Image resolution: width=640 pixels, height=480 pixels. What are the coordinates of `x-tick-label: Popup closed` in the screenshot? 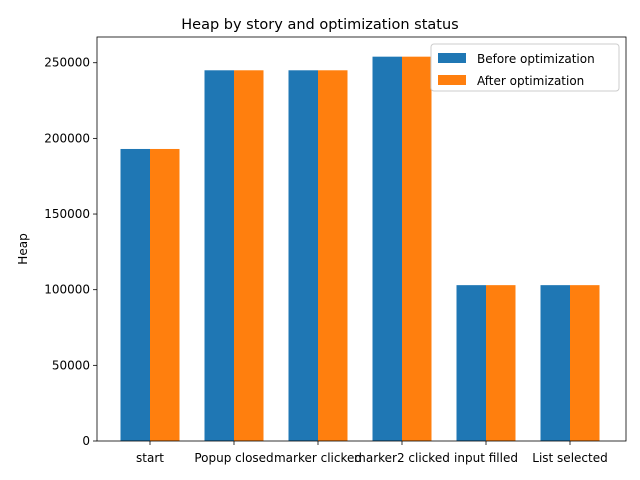 It's located at (233, 458).